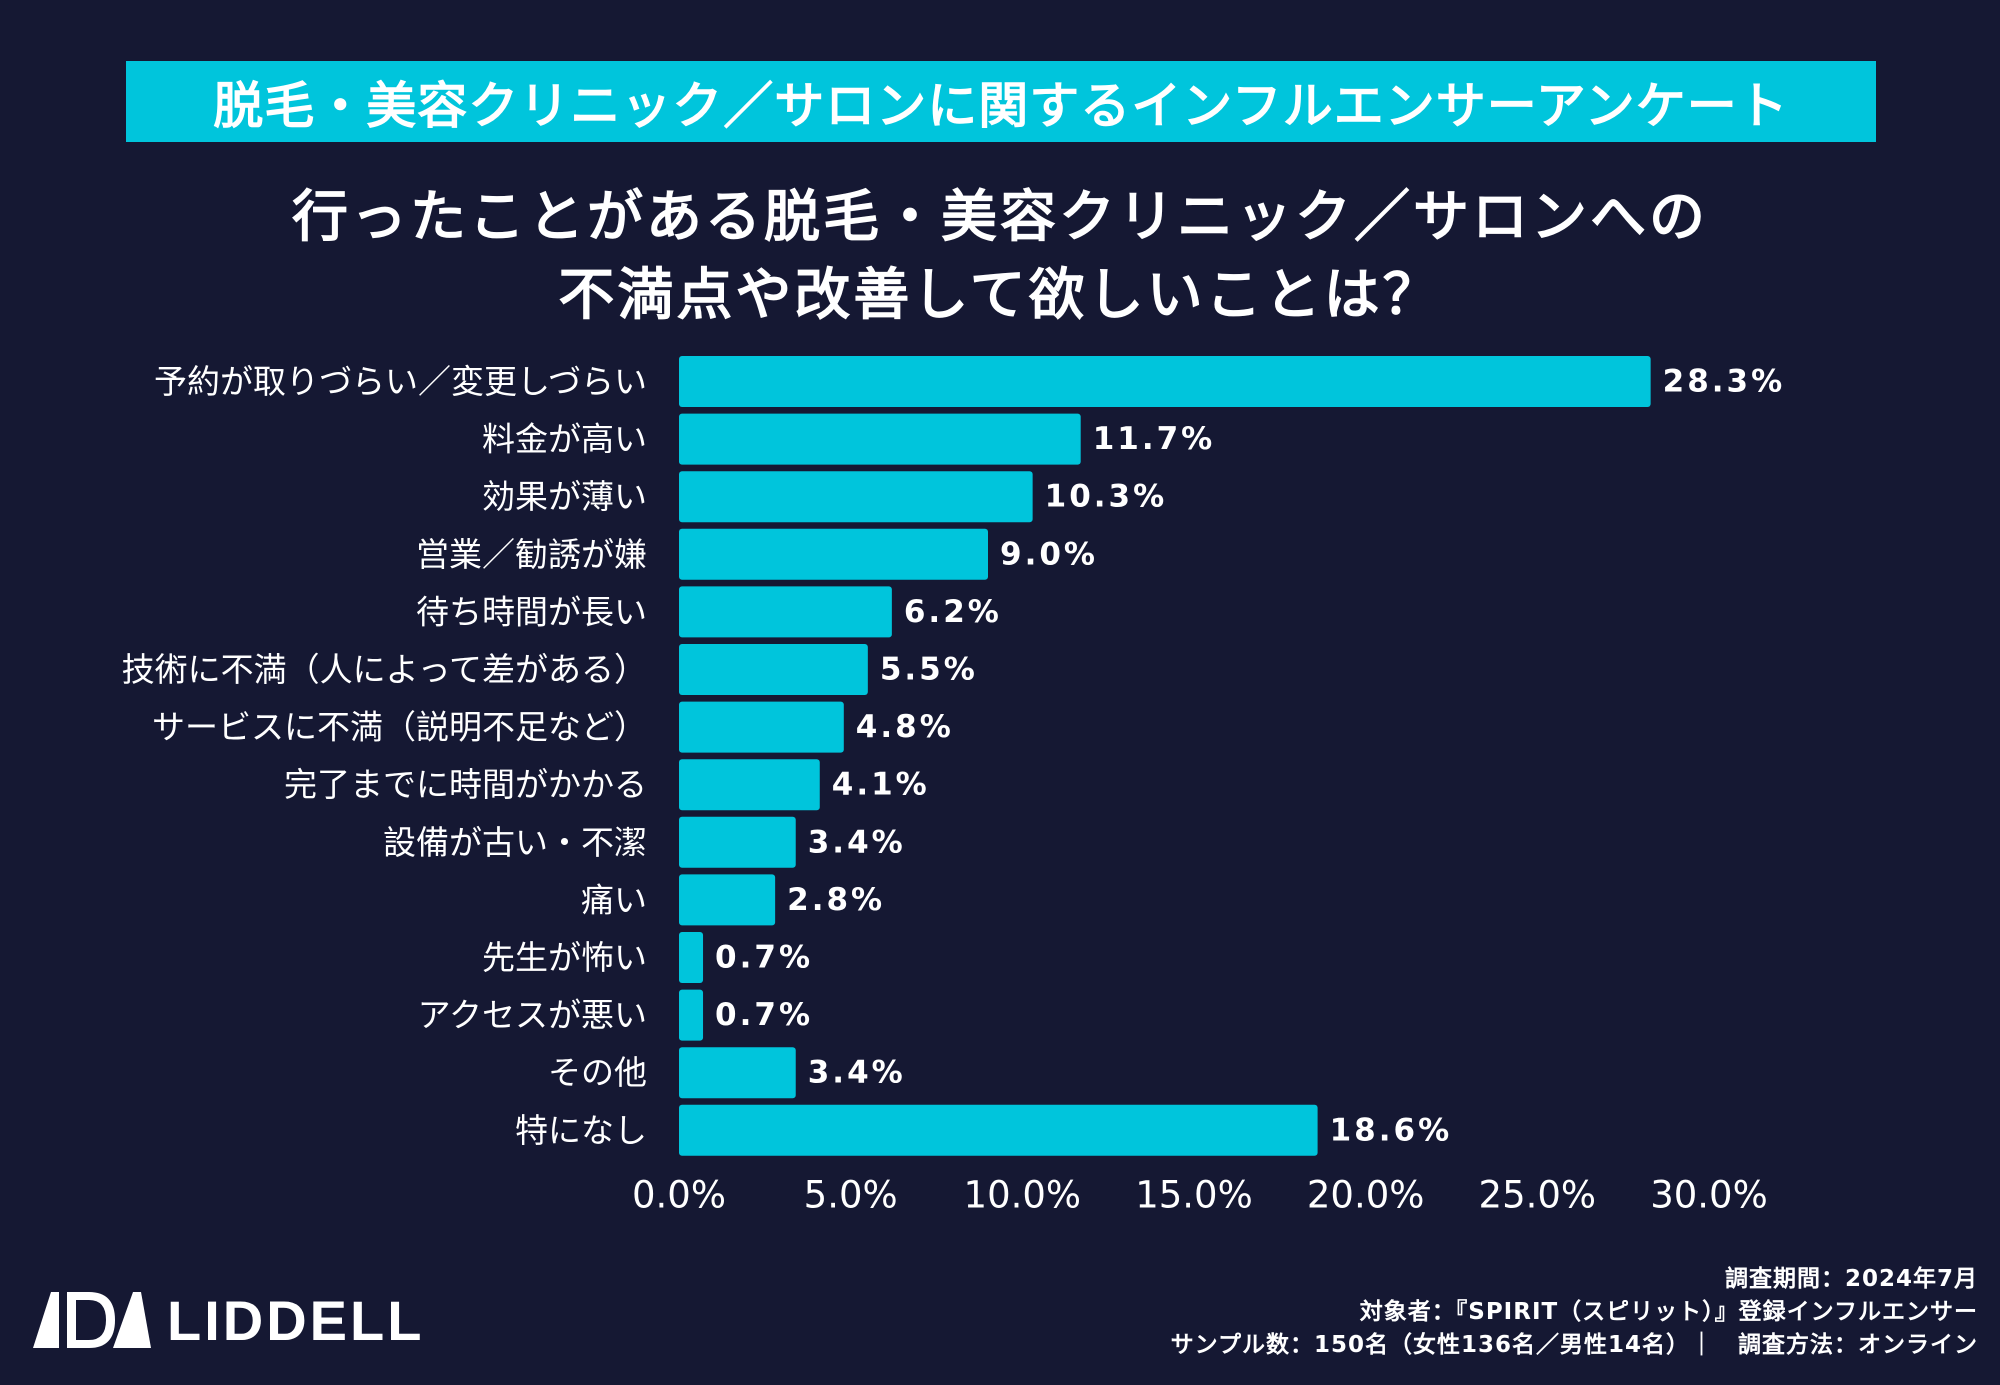 The height and width of the screenshot is (1385, 2000). What do you see at coordinates (92, 1320) in the screenshot?
I see `liddell-logo-icon` at bounding box center [92, 1320].